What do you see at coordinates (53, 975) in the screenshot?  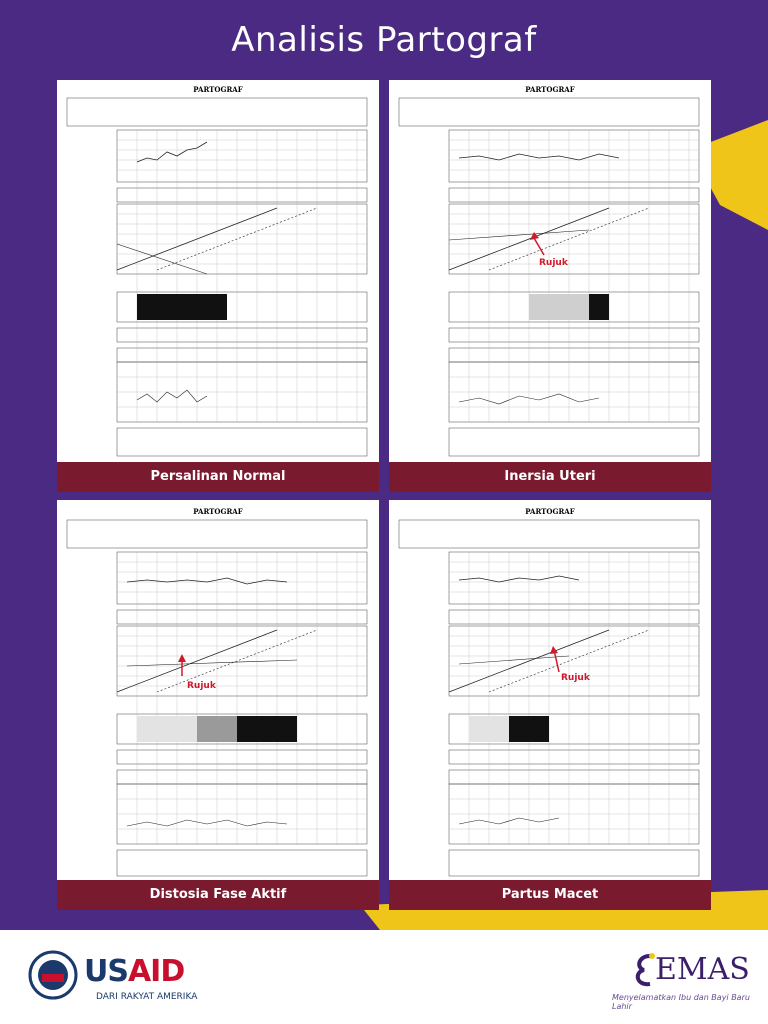 I see `usaid-seal-icon` at bounding box center [53, 975].